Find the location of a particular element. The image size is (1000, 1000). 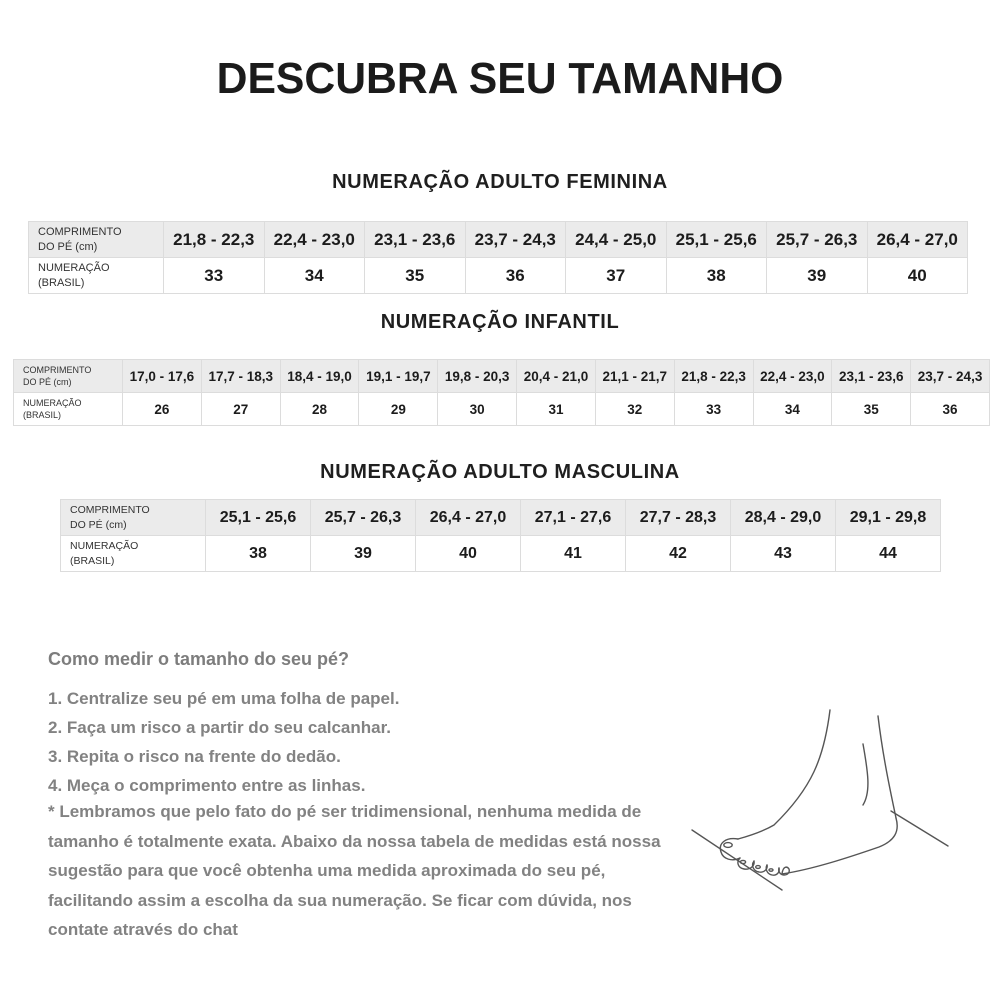

foot-length-range-cell: 19,8 - 20,3 is located at coordinates (477, 376).